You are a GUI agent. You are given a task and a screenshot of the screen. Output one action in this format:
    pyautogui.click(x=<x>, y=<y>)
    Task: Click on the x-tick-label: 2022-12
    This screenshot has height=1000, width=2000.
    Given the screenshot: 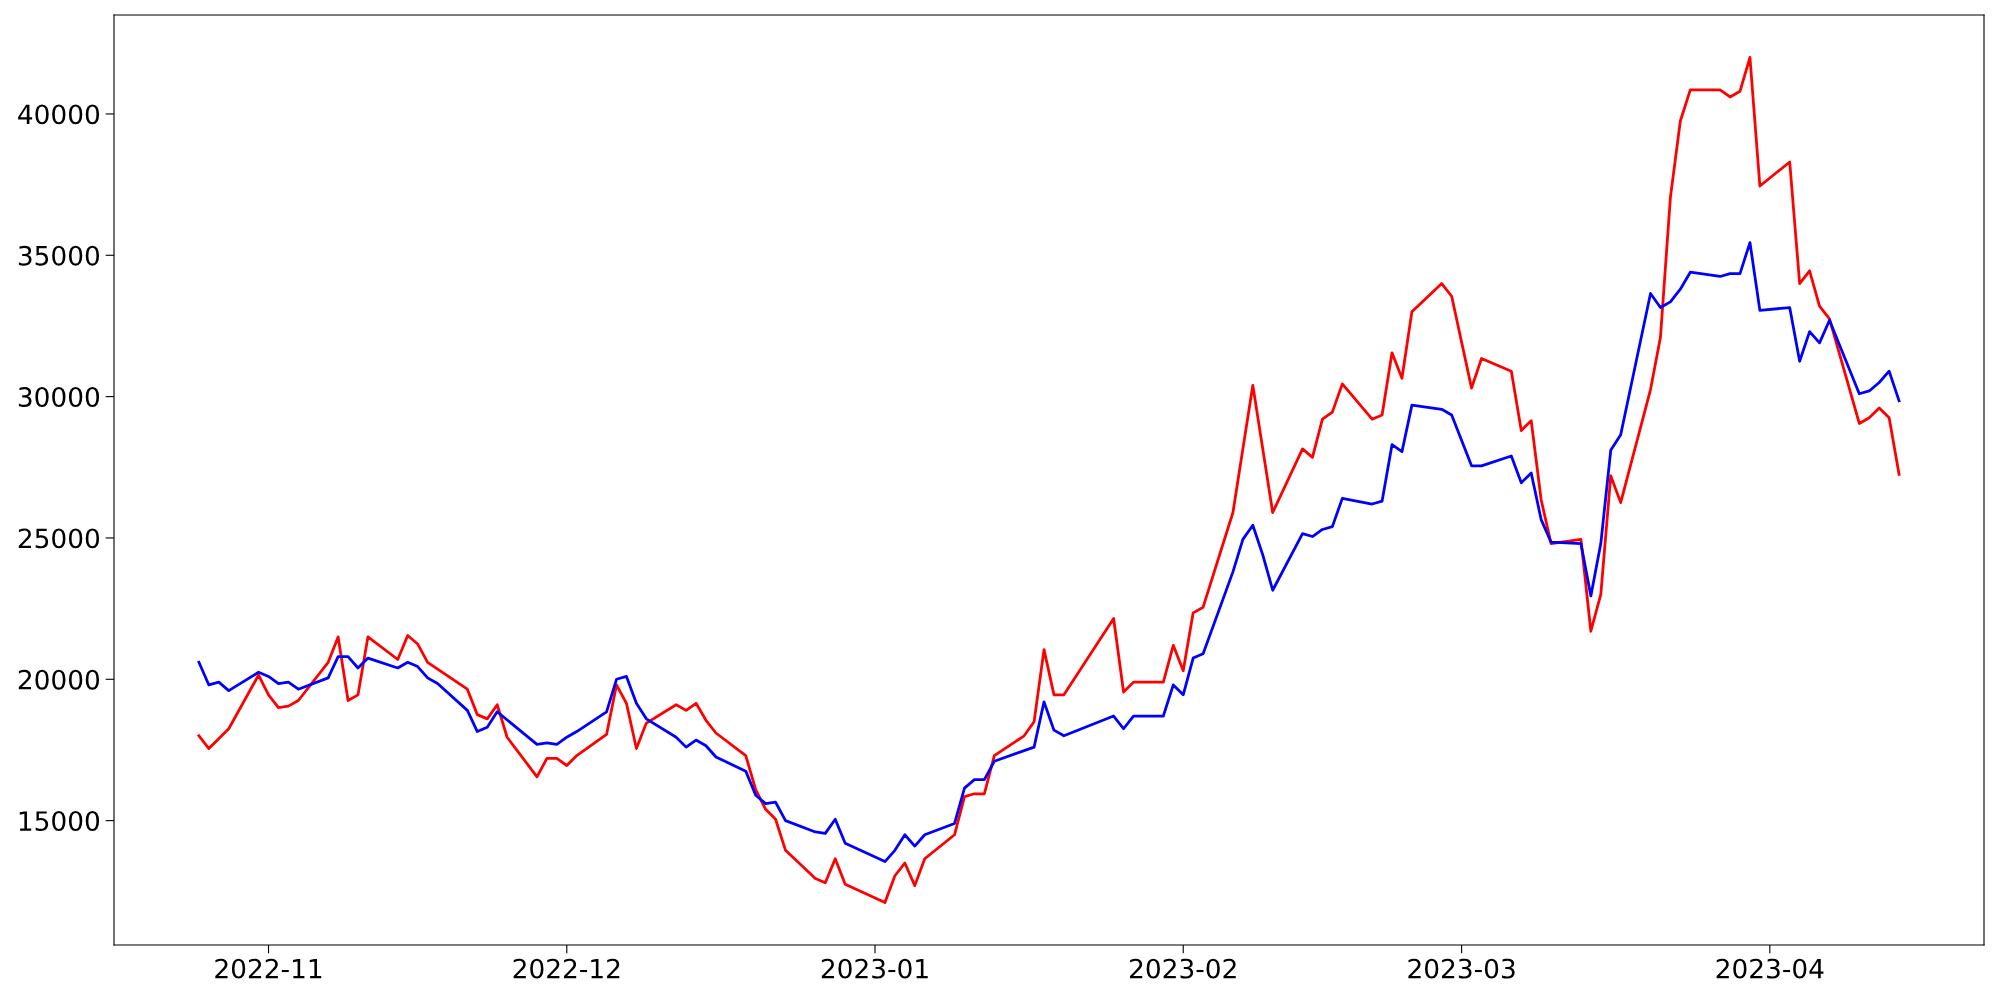 What is the action you would take?
    pyautogui.click(x=566, y=968)
    